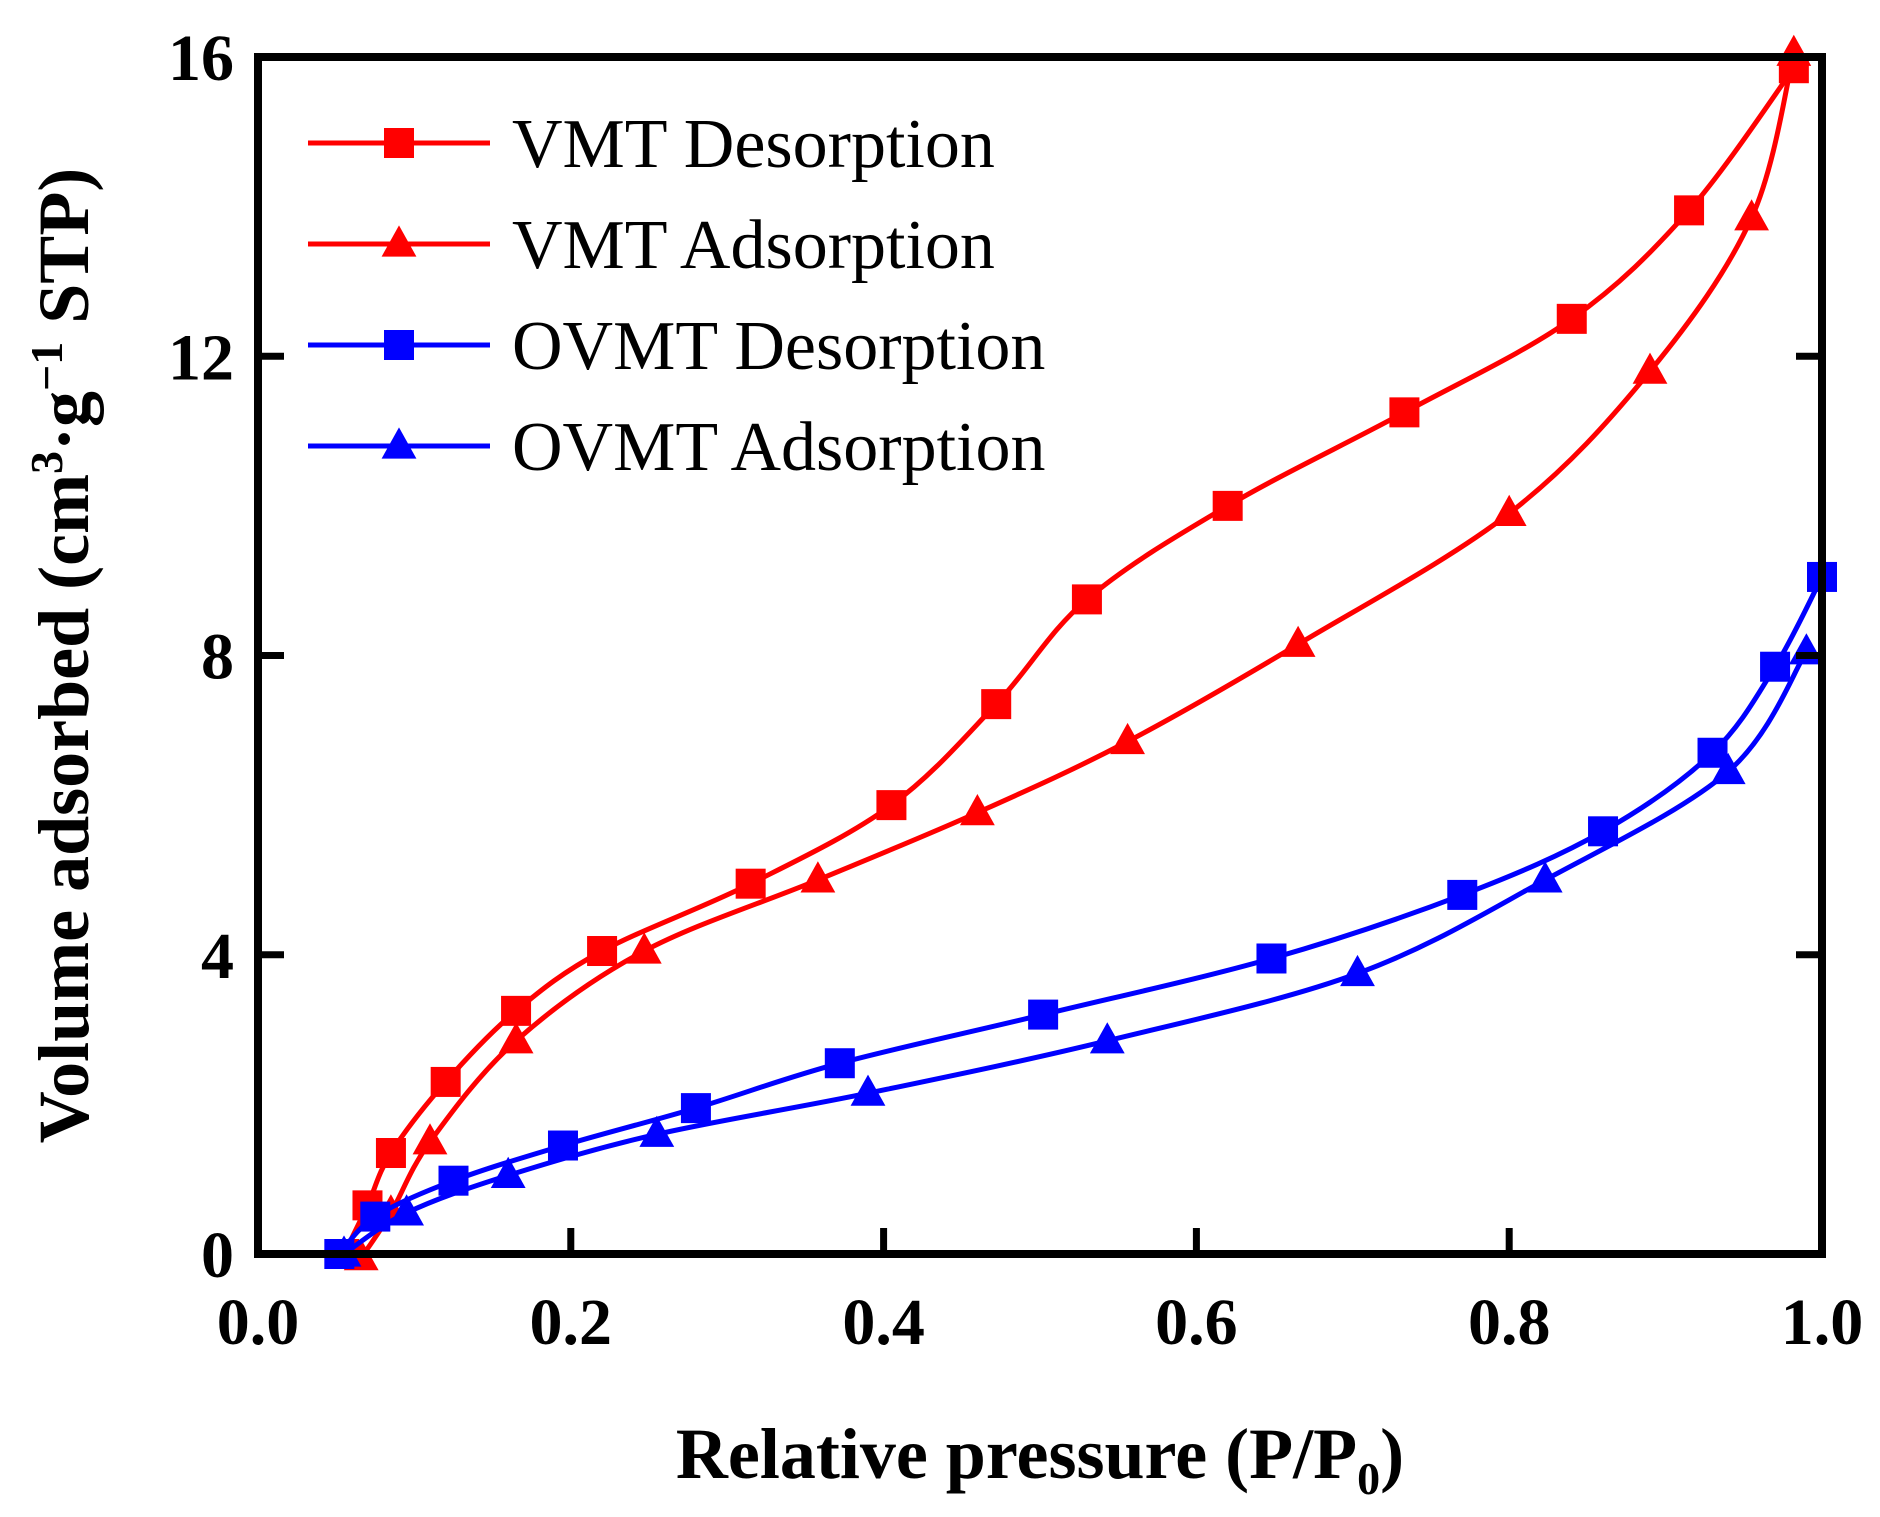  I want to click on x-axis-title-main: Relative pressure (P/P, so click(1016, 1454).